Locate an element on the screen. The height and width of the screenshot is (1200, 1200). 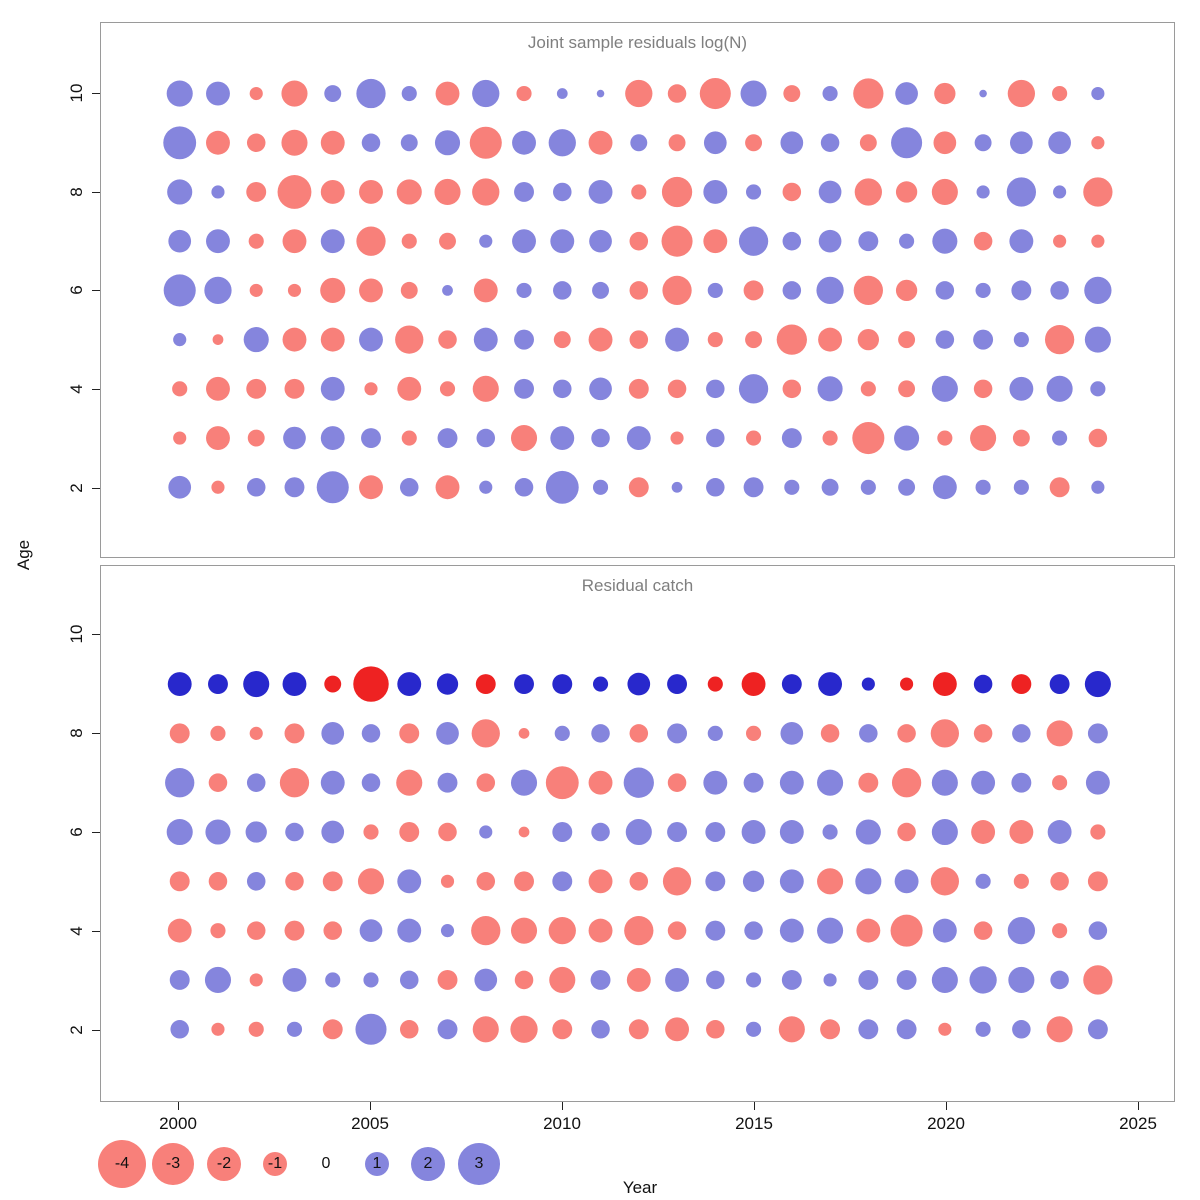
y-tick-label: 6 is located at coordinates (76, 832).